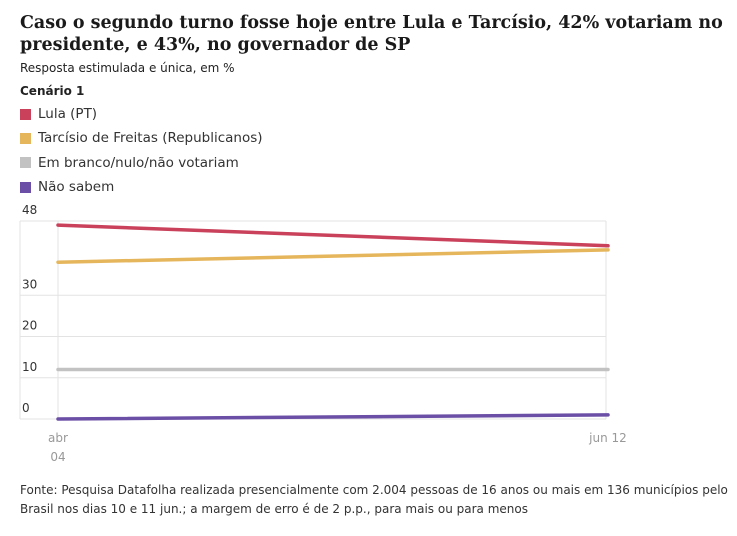 This screenshot has height=536, width=737. I want to click on legend-item-lula: Lula (PT), so click(141, 114).